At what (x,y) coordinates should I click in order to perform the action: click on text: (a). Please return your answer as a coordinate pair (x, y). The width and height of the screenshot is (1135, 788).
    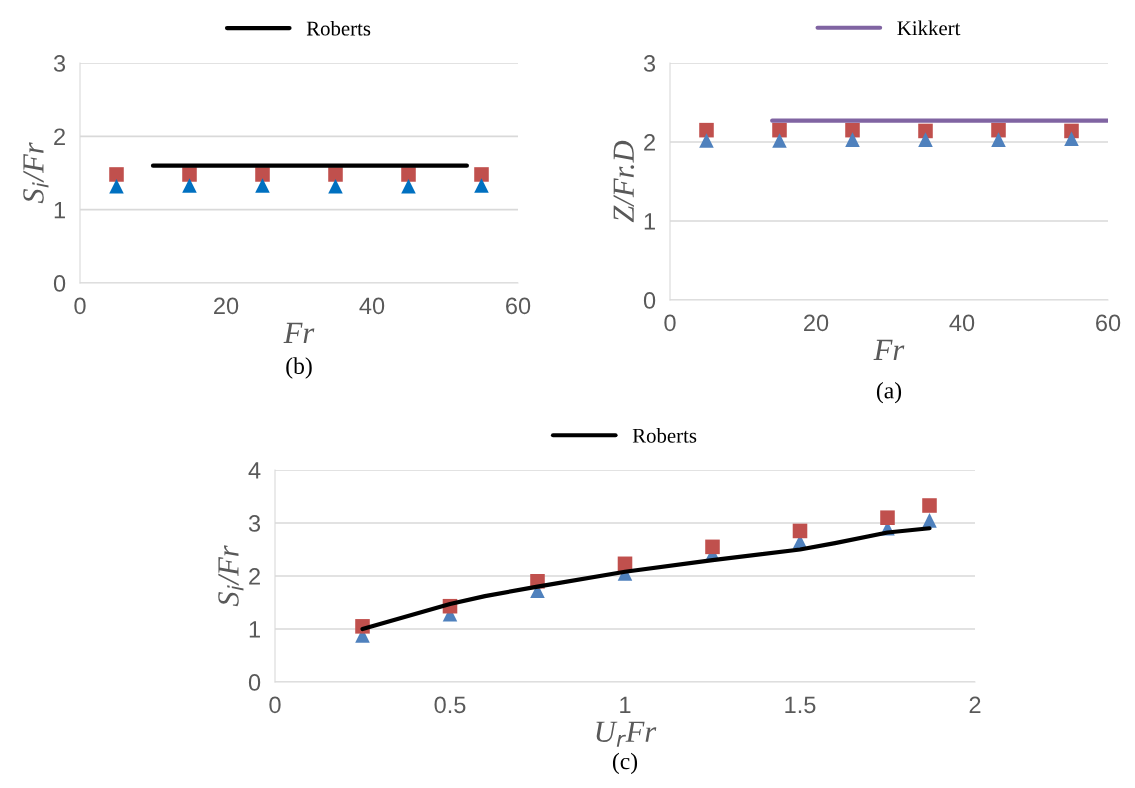
    Looking at the image, I should click on (889, 392).